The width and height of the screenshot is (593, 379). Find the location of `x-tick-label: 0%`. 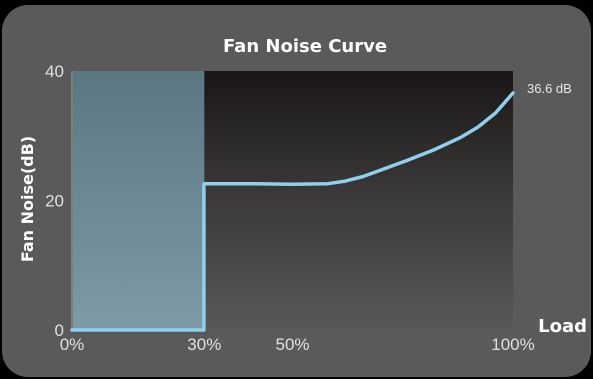

x-tick-label: 0% is located at coordinates (72, 344).